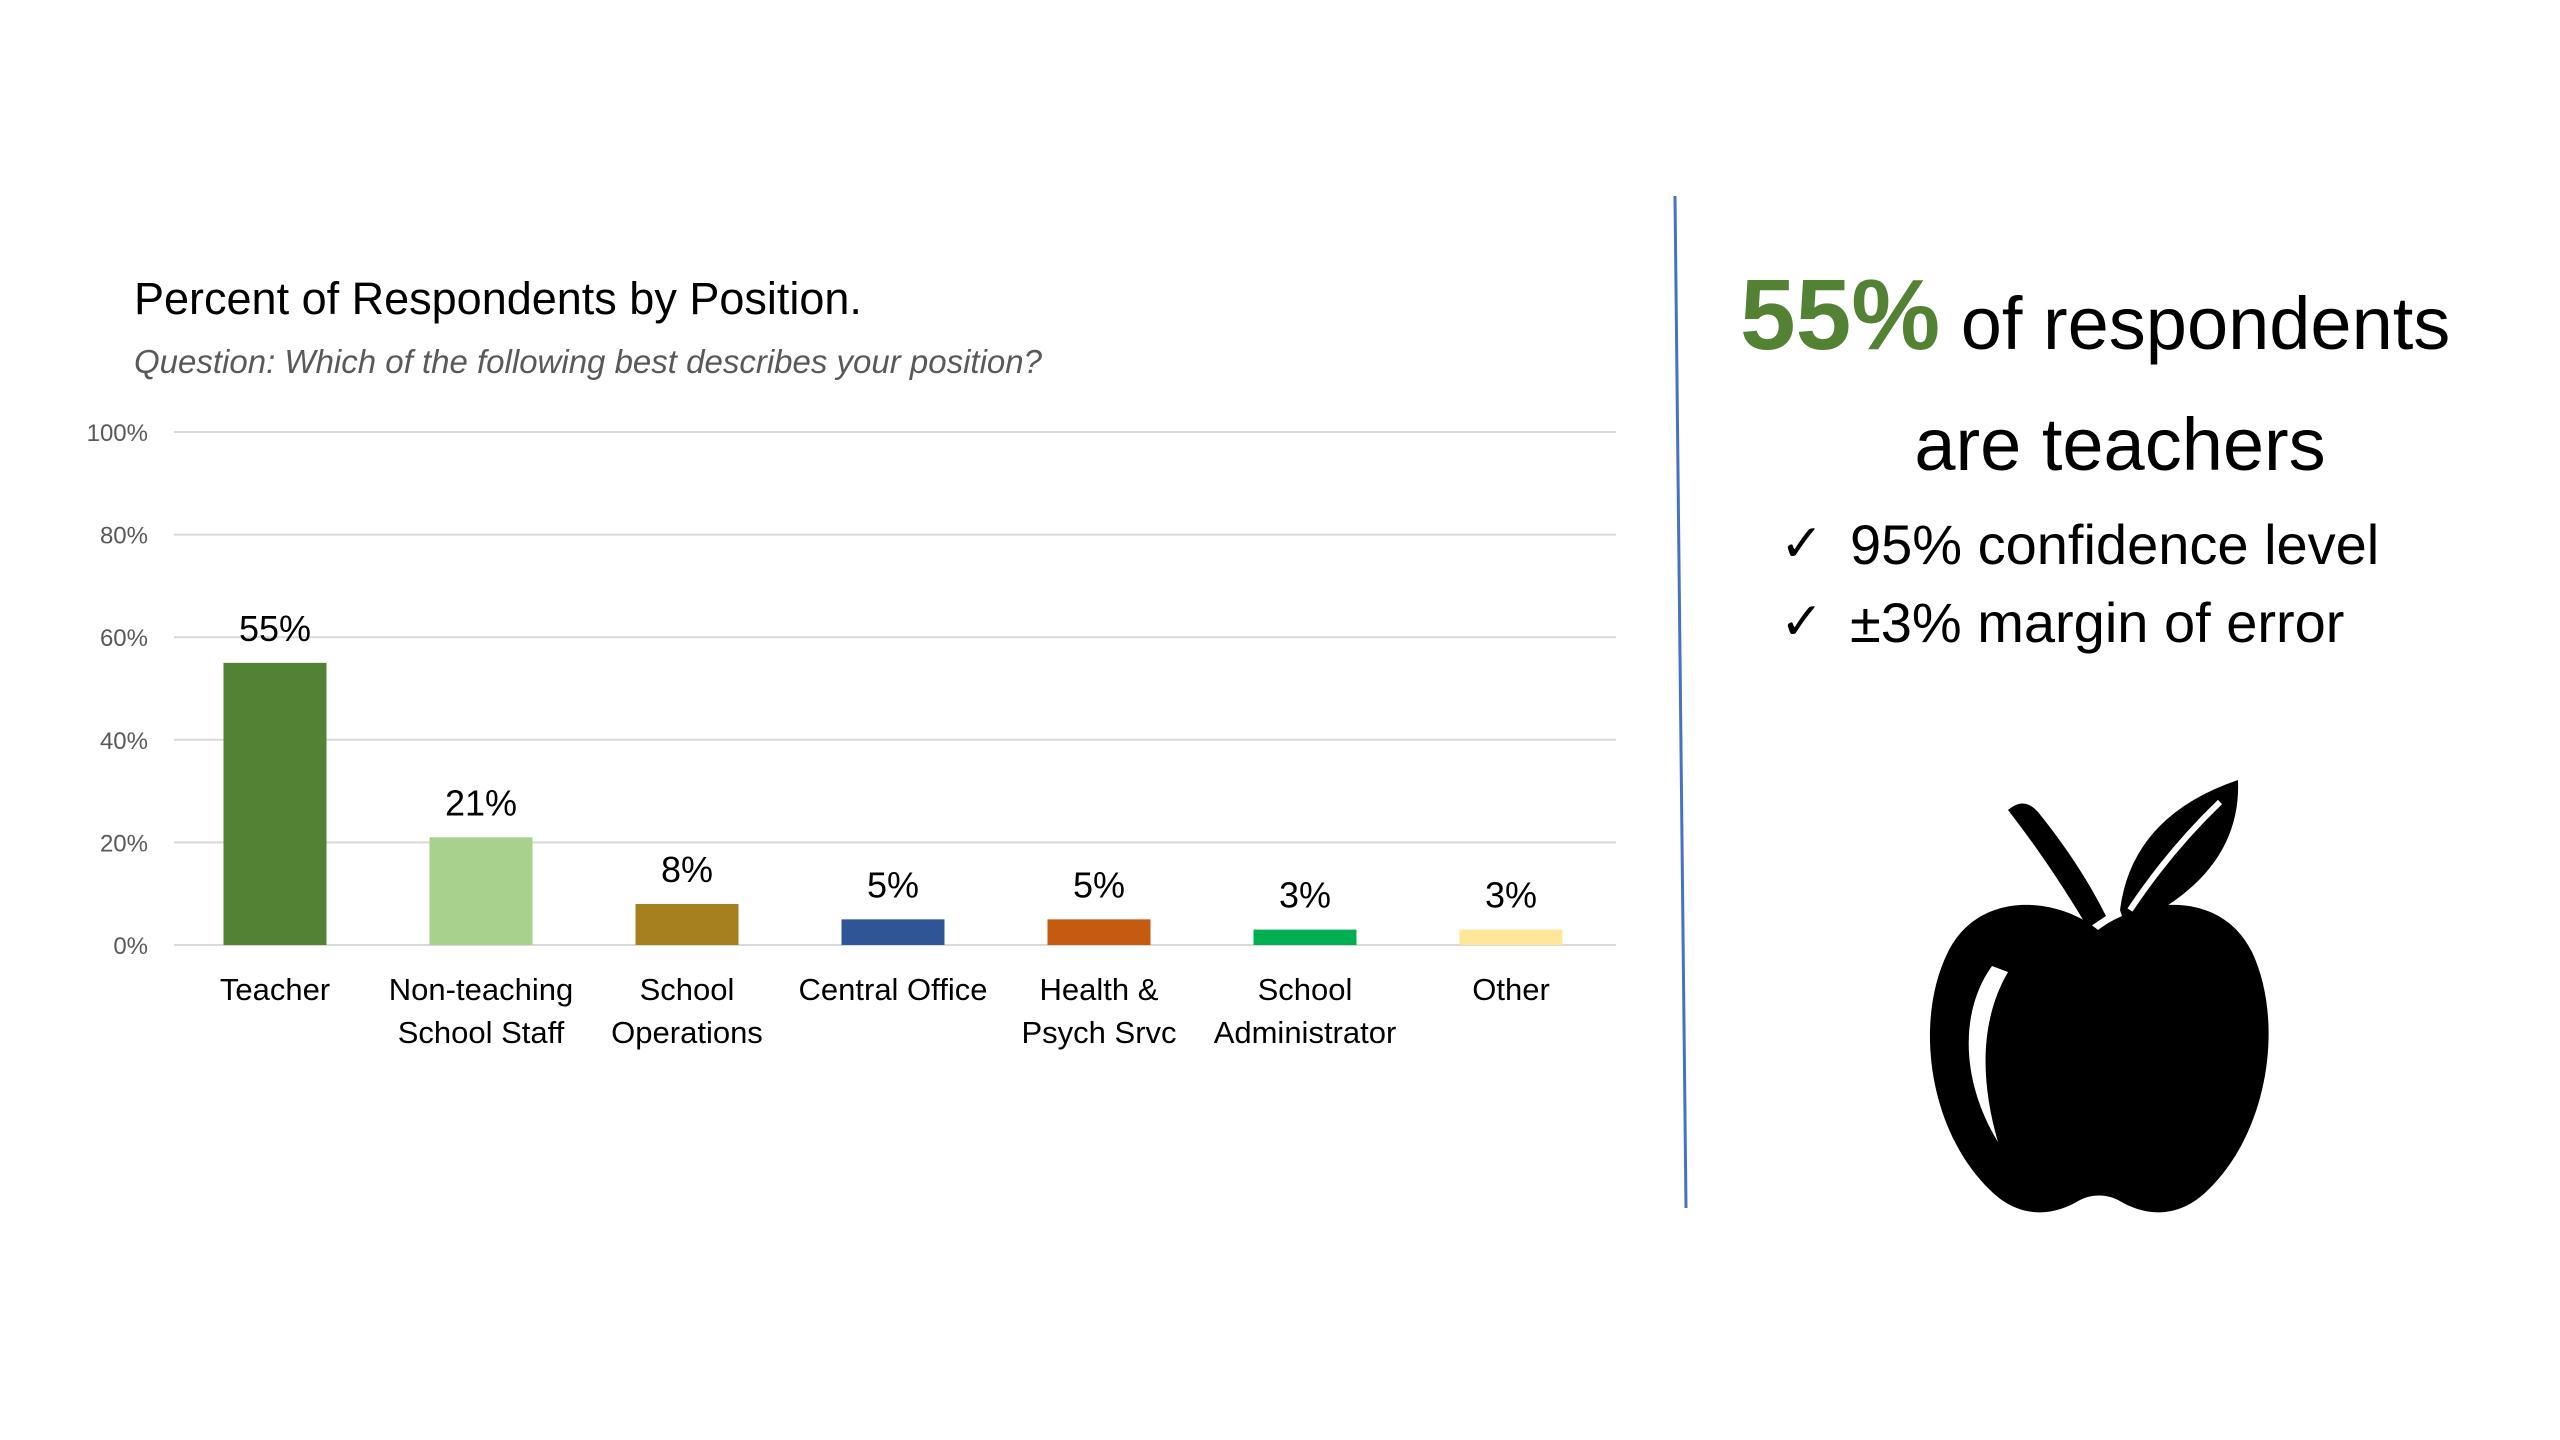 The height and width of the screenshot is (1440, 2560). I want to click on y-tick-label: 100%, so click(117, 433).